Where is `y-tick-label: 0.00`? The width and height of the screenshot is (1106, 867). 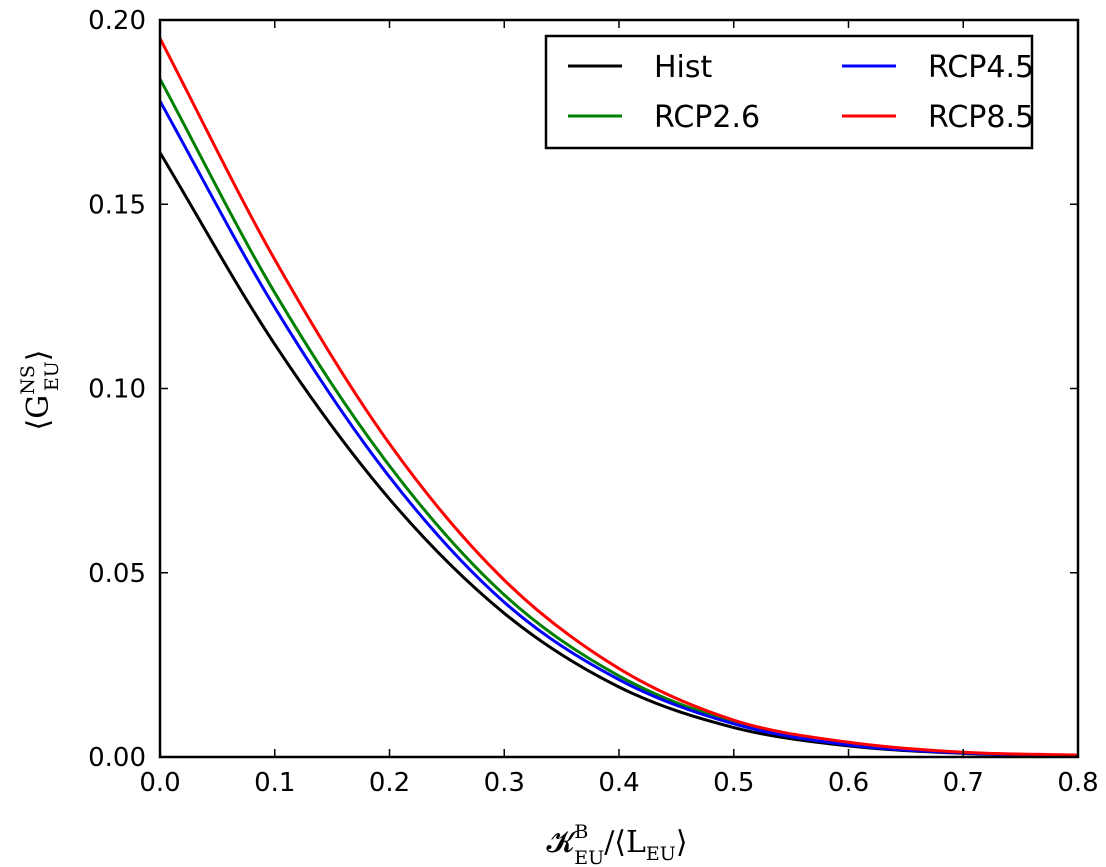 y-tick-label: 0.00 is located at coordinates (117, 758).